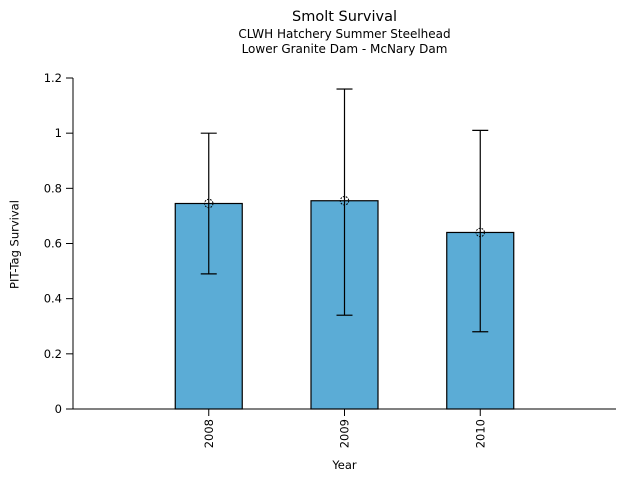  Describe the element at coordinates (209, 433) in the screenshot. I see `x-tick-label-2008: 2008` at that location.